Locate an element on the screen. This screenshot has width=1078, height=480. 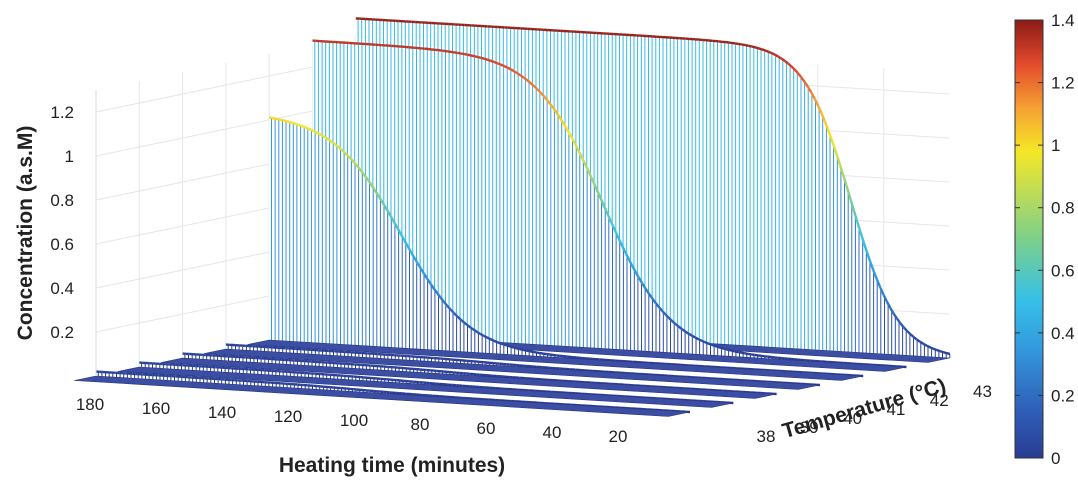
y-tick-label: 42 is located at coordinates (939, 400).